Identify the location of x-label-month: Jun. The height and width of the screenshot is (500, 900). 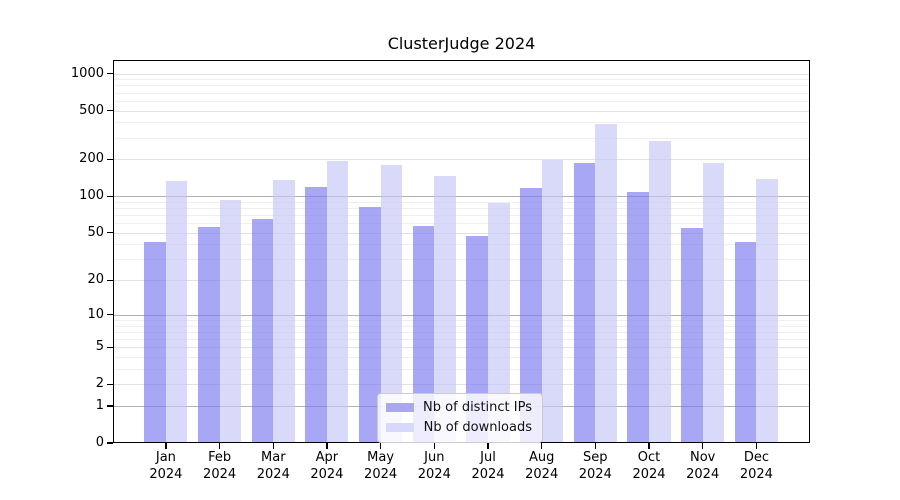
(434, 457).